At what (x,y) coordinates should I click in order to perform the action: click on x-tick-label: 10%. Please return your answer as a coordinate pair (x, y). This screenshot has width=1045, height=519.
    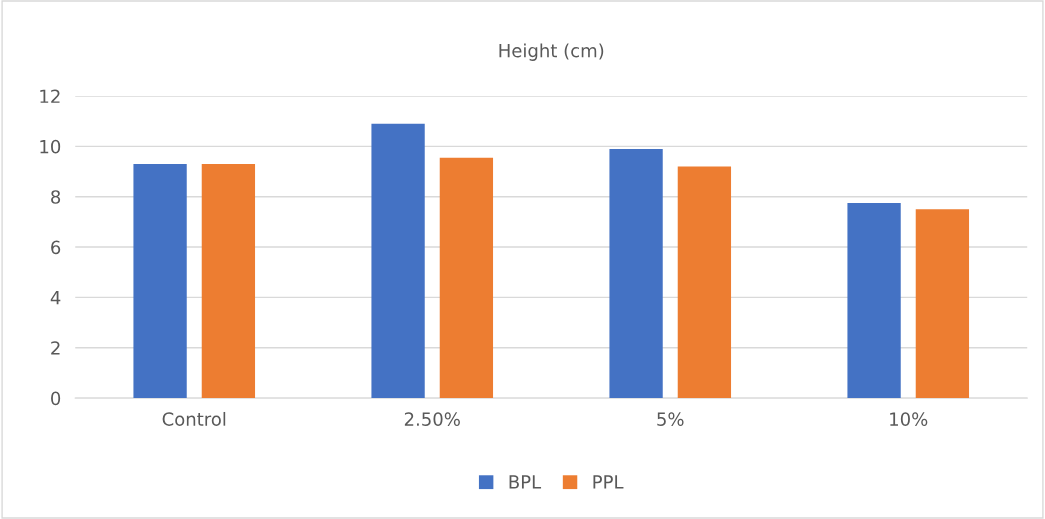
    Looking at the image, I should click on (909, 419).